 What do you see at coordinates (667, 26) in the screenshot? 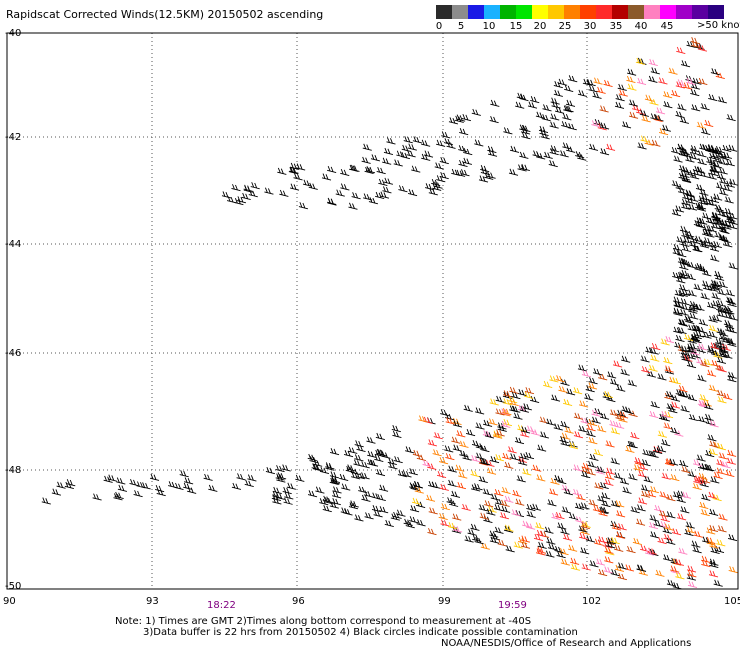
I see `legend-tick: 45` at bounding box center [667, 26].